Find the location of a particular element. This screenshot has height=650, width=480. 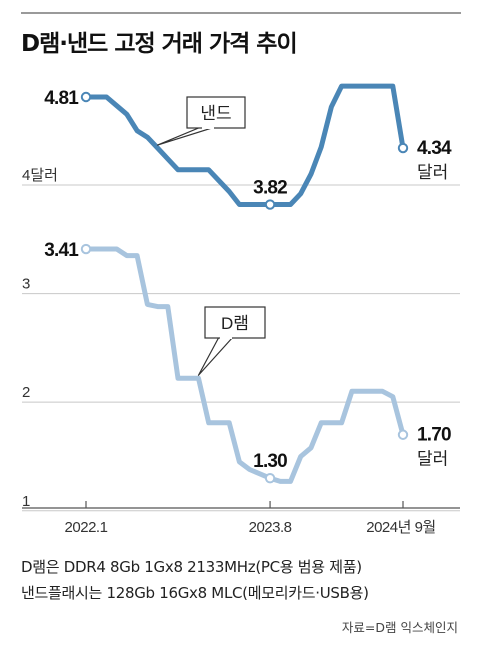

data-label-unit-dram: 달러 is located at coordinates (432, 459).